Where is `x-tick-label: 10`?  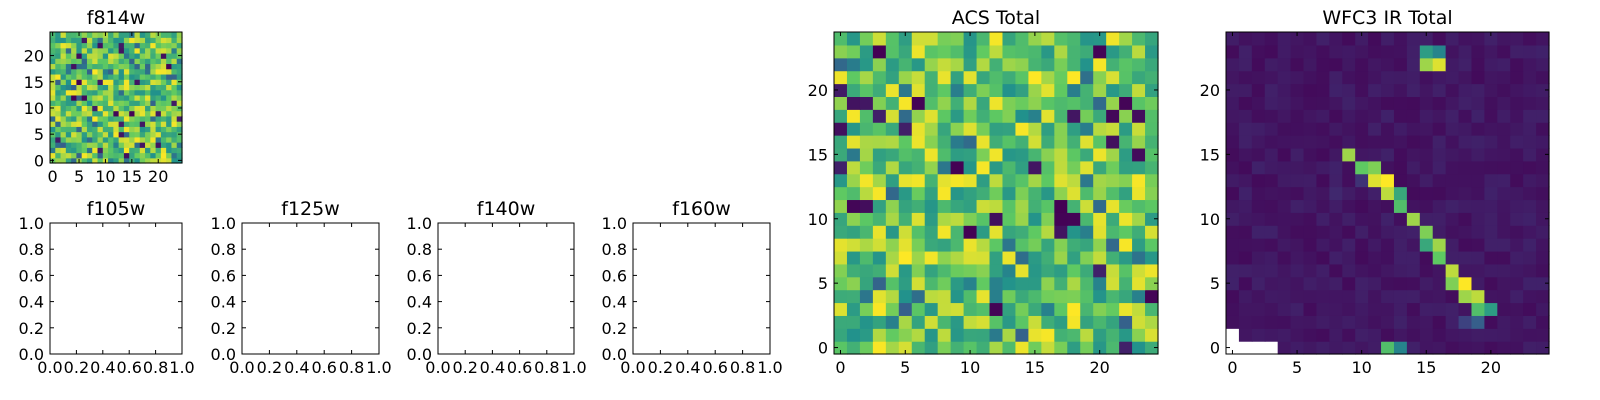 x-tick-label: 10 is located at coordinates (1361, 367).